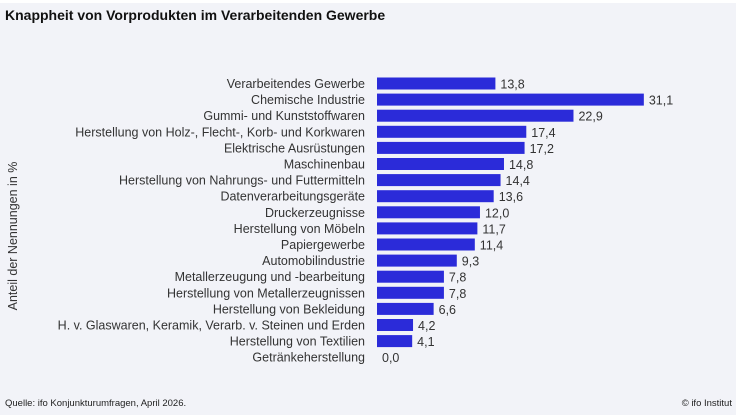 The width and height of the screenshot is (748, 420). I want to click on category-label: Herstellung von Textilien, so click(297, 342).